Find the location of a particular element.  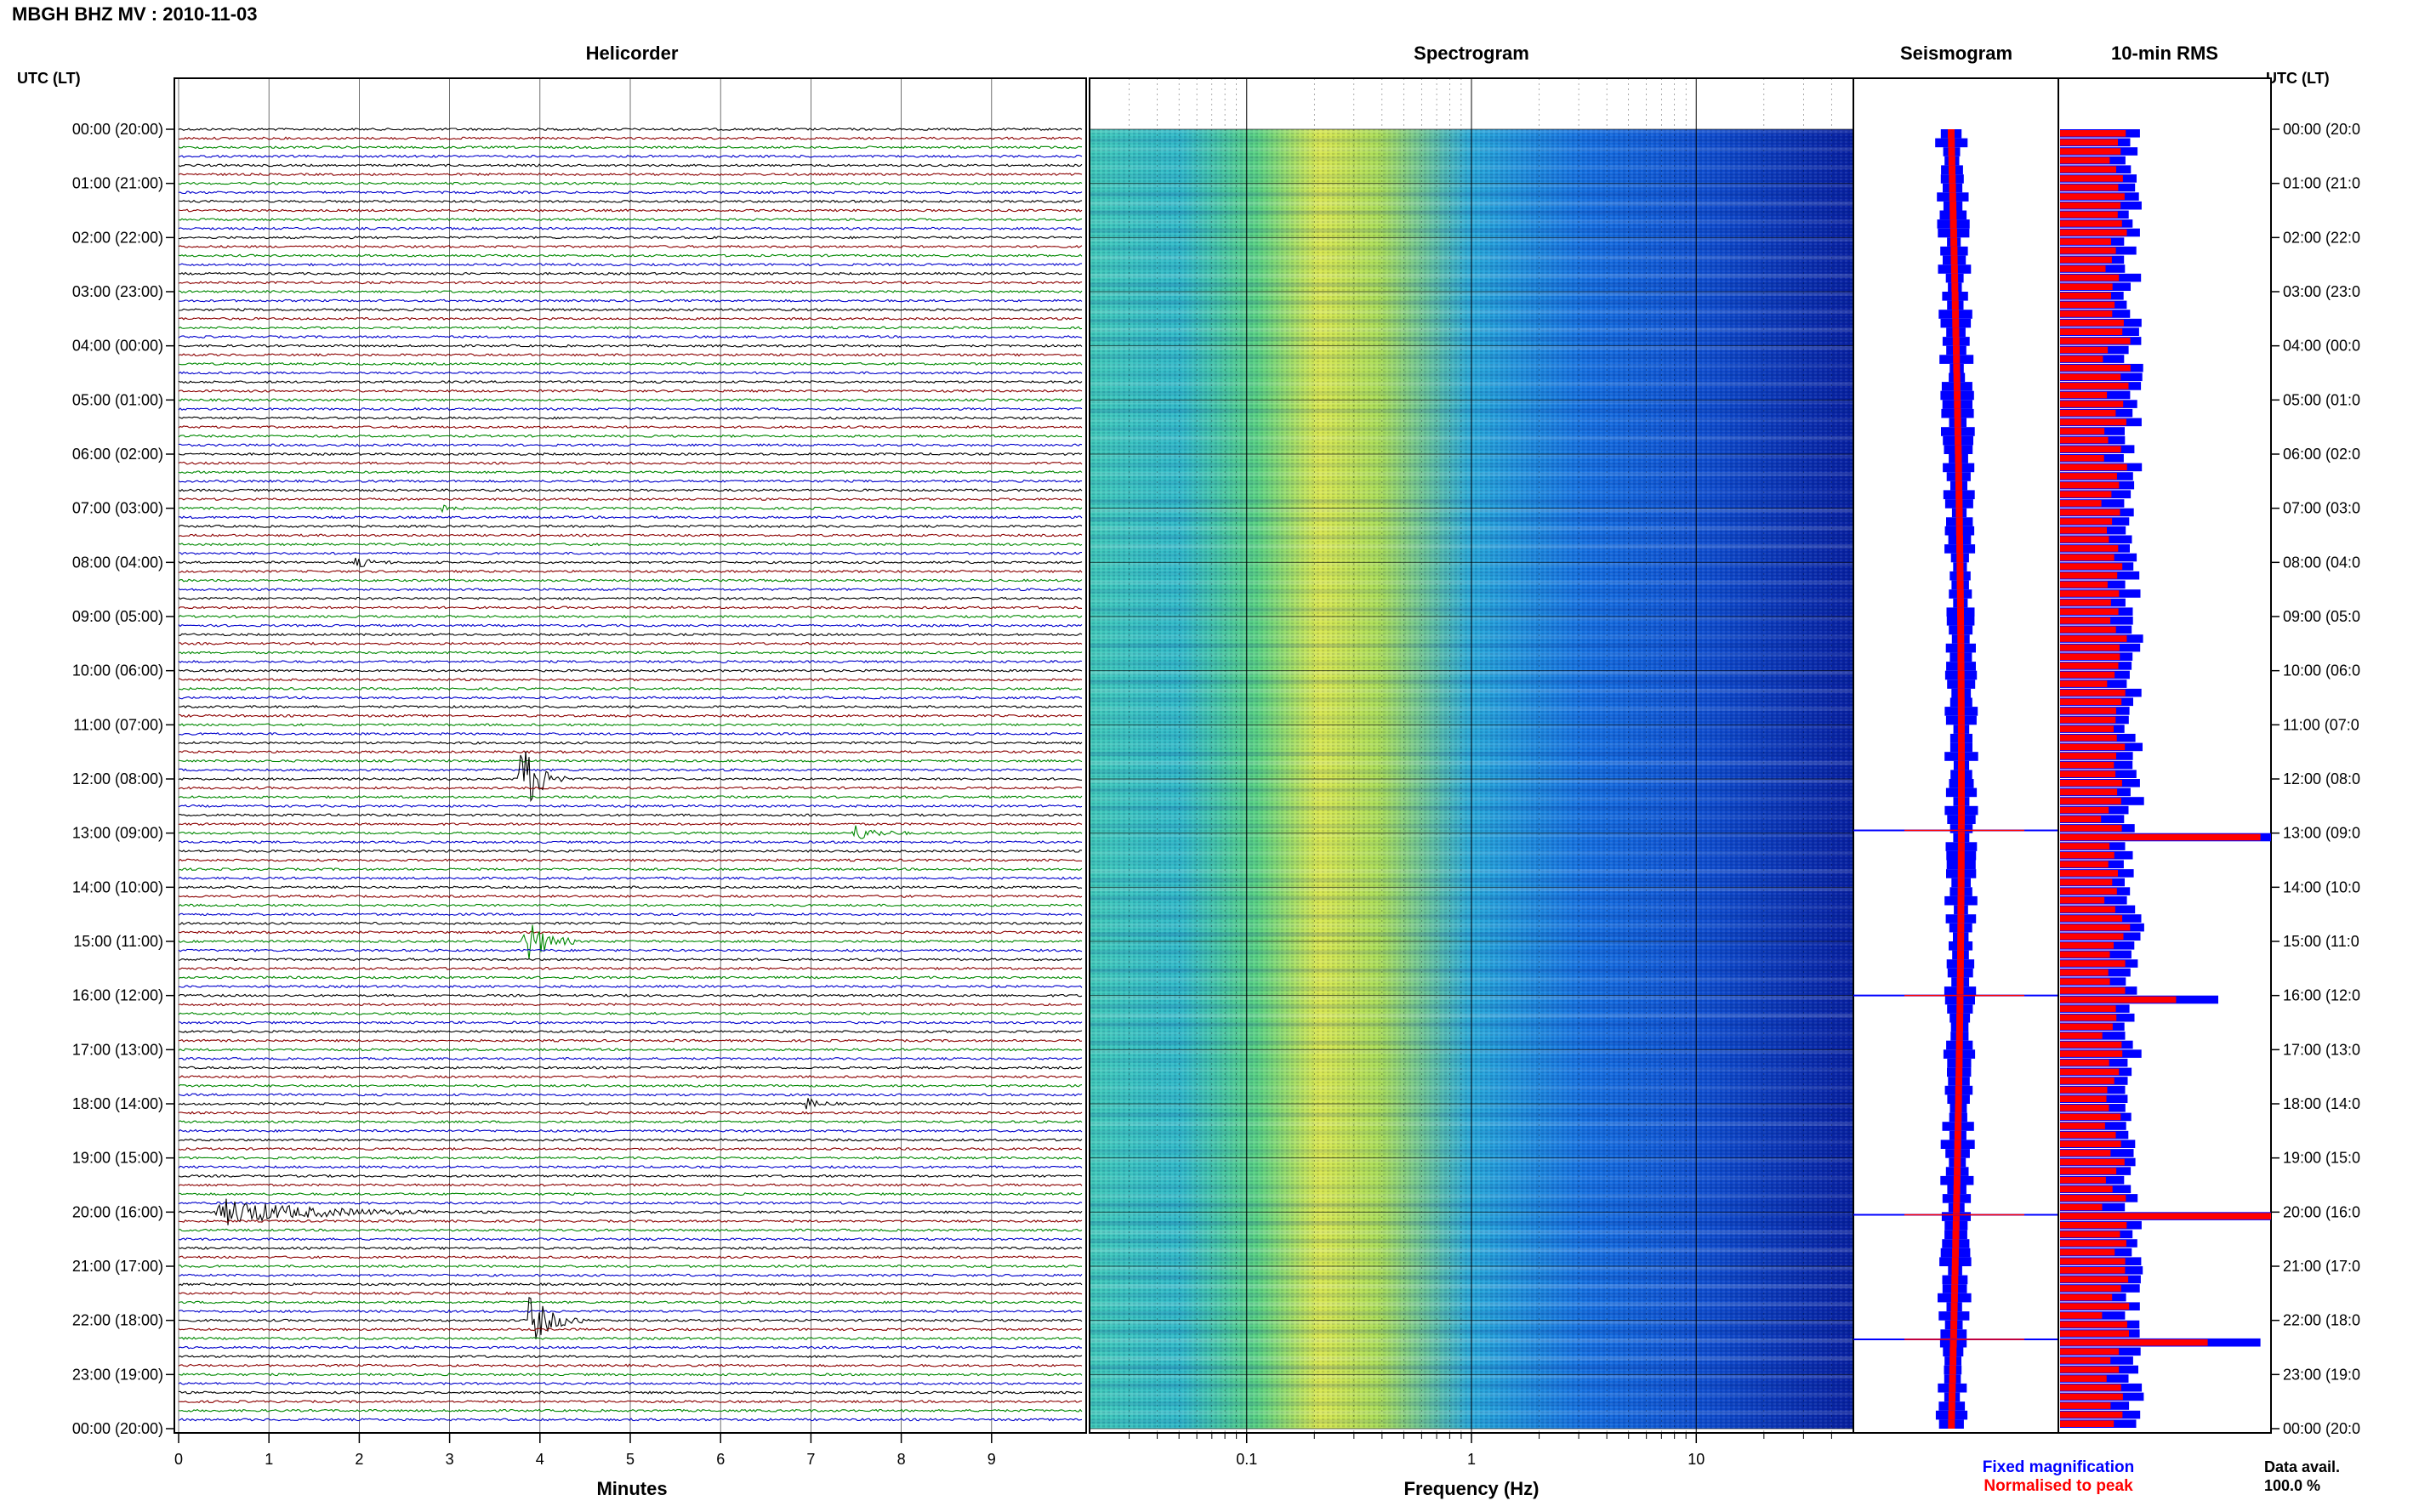

legend-fixed-magnification: Fixed magnification is located at coordinates (2058, 1467).